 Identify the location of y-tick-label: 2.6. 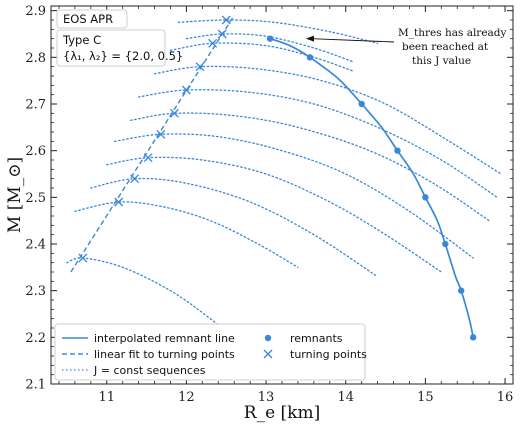
(35, 151).